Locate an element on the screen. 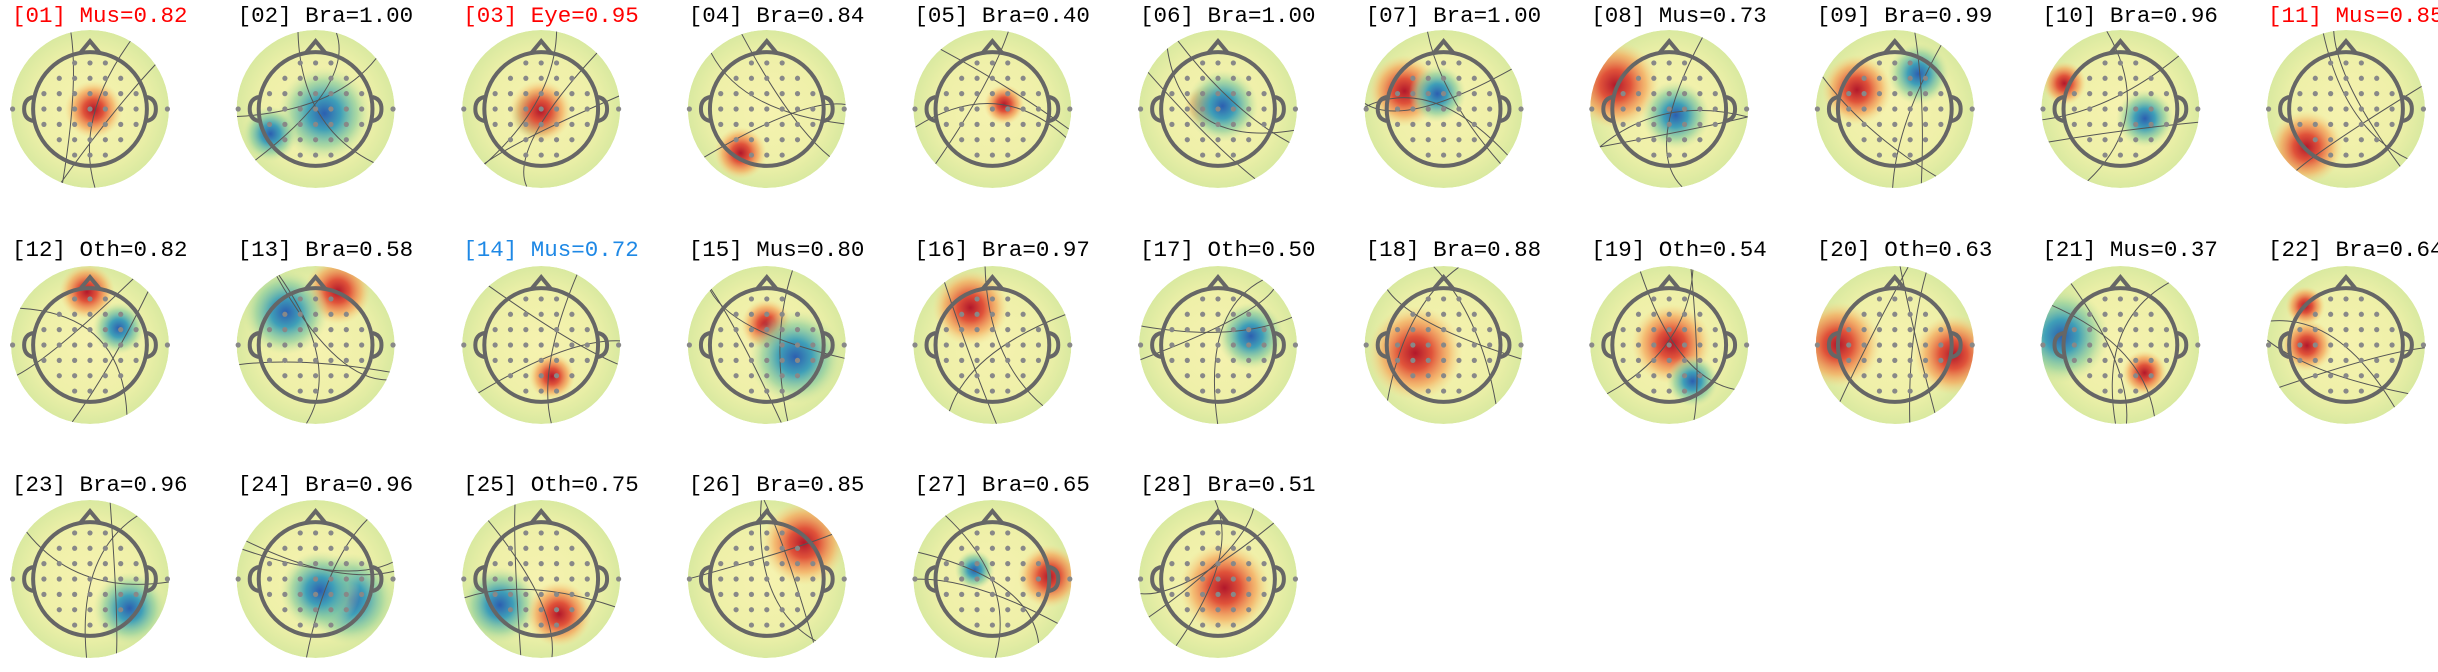  topomap: [03] Eye=0.95 is located at coordinates (550, 95).